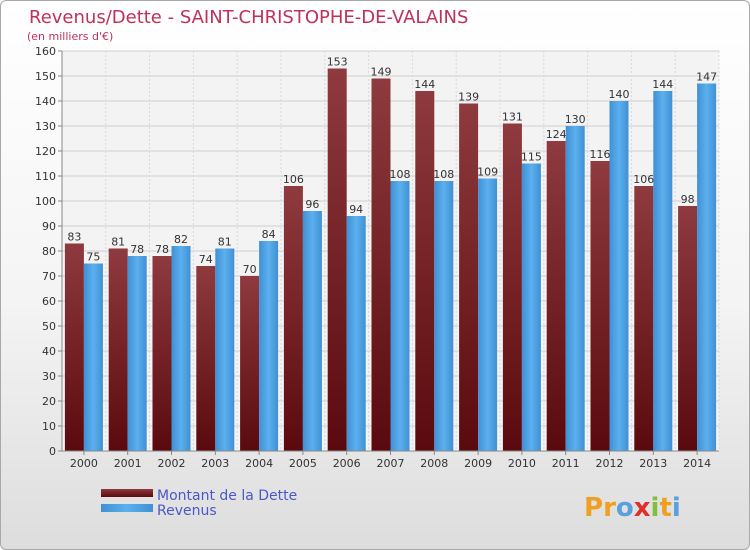  I want to click on y-tick-label: 30, so click(49, 376).